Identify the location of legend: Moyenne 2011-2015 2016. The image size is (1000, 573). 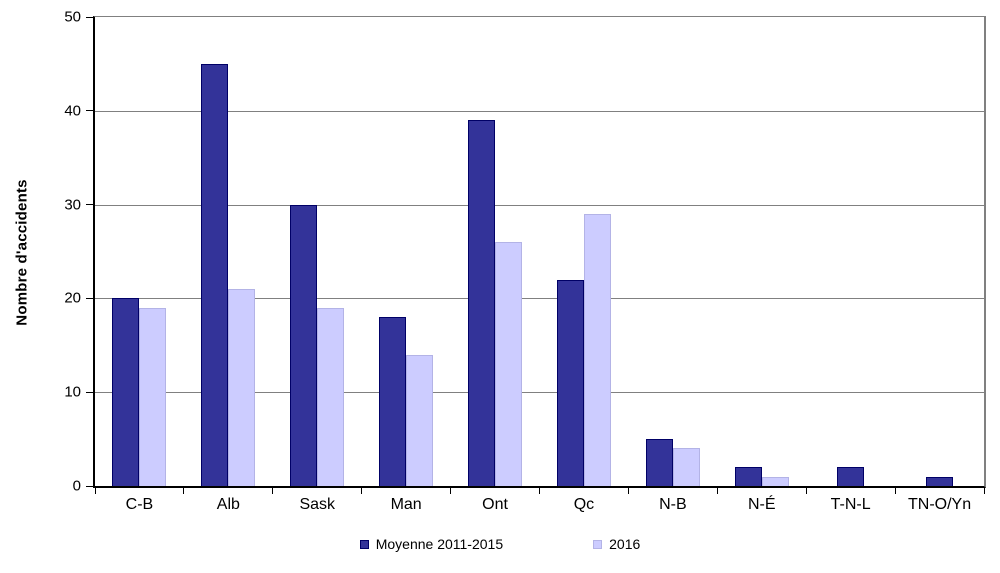
(500, 544).